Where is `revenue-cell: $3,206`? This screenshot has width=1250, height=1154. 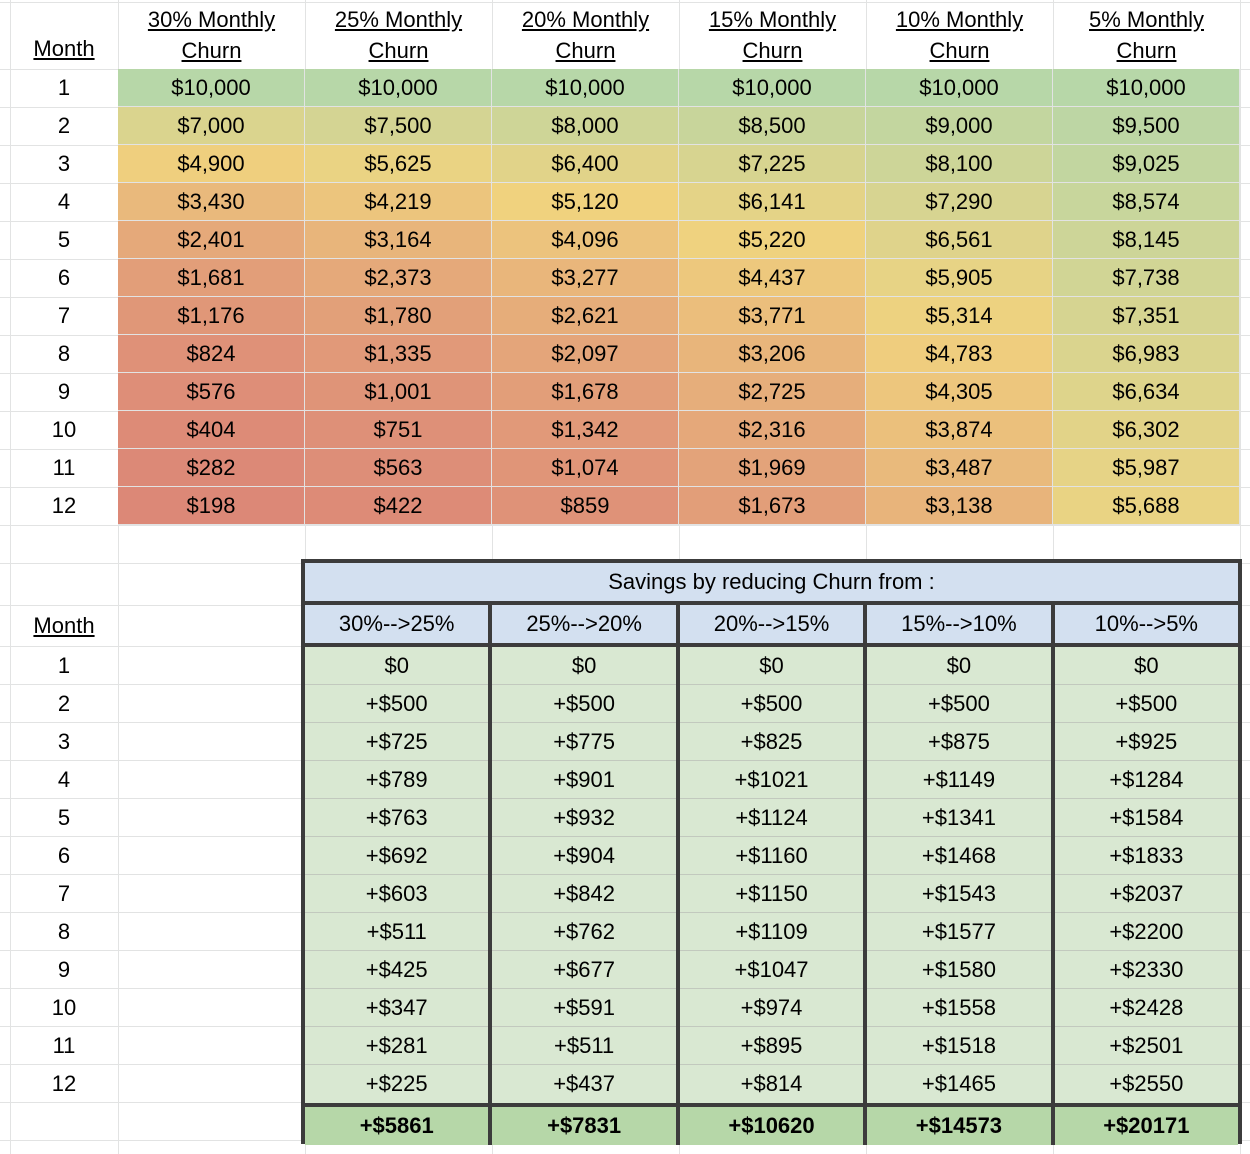
revenue-cell: $3,206 is located at coordinates (772, 354).